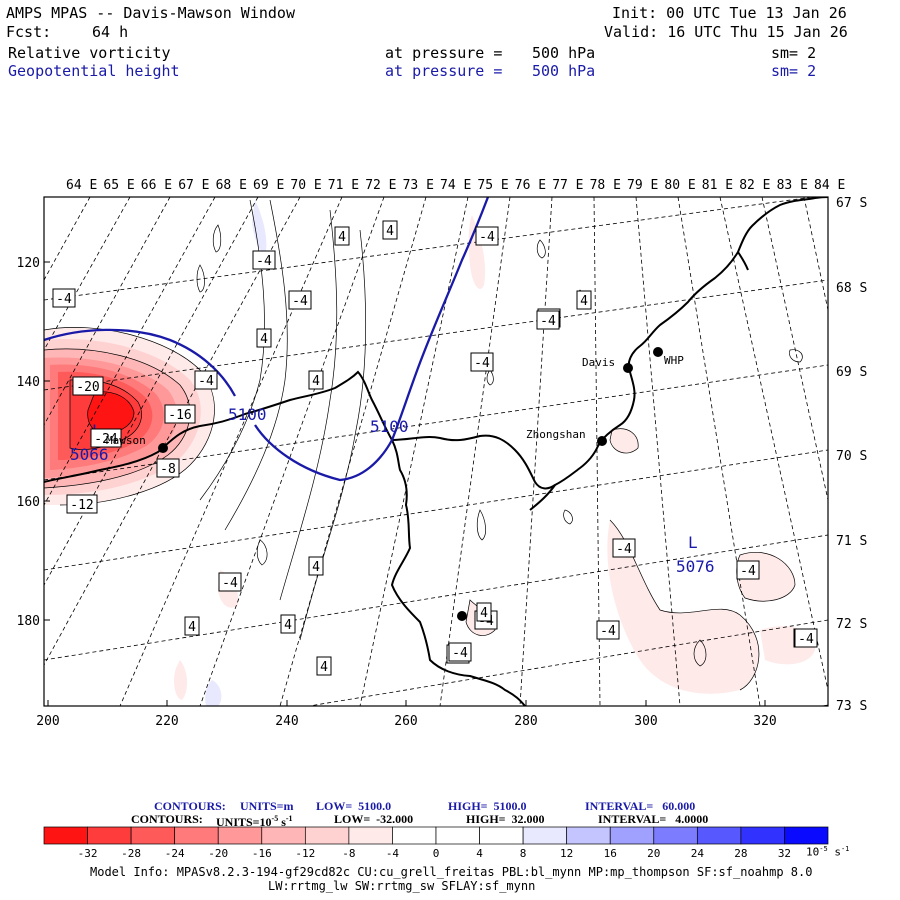 The width and height of the screenshot is (900, 900). What do you see at coordinates (530, 185) in the screenshot?
I see `longitude-label: 76 E` at bounding box center [530, 185].